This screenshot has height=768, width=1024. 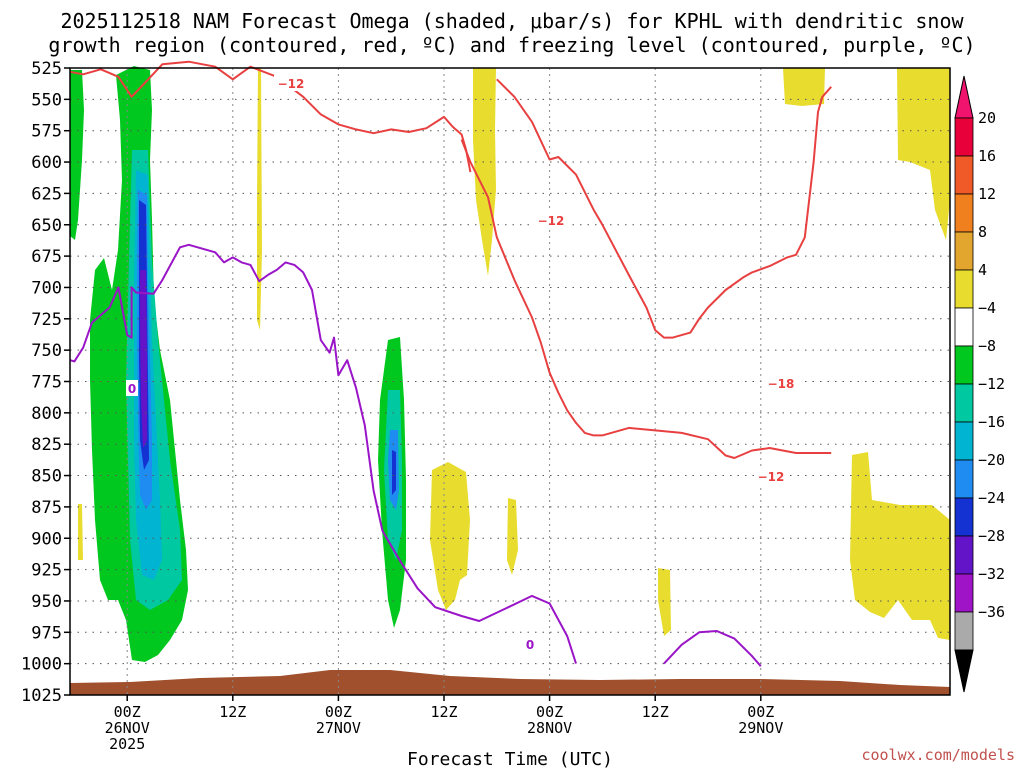 What do you see at coordinates (46, 163) in the screenshot?
I see `y-tick-label-600: 600` at bounding box center [46, 163].